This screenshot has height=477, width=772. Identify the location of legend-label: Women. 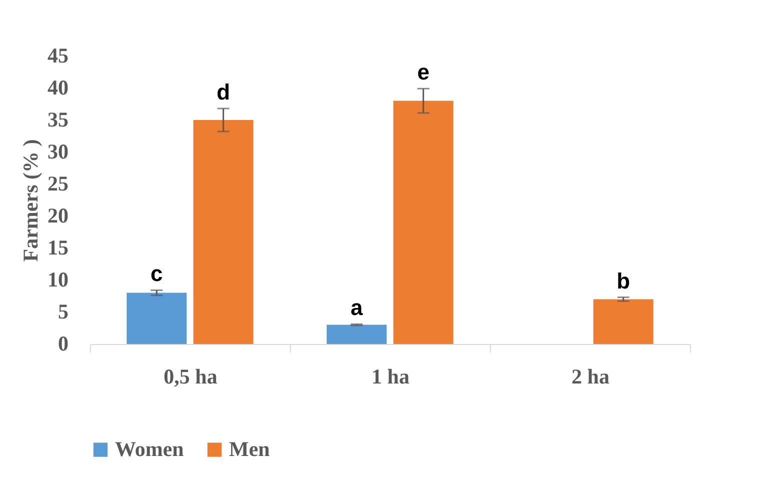
(149, 448).